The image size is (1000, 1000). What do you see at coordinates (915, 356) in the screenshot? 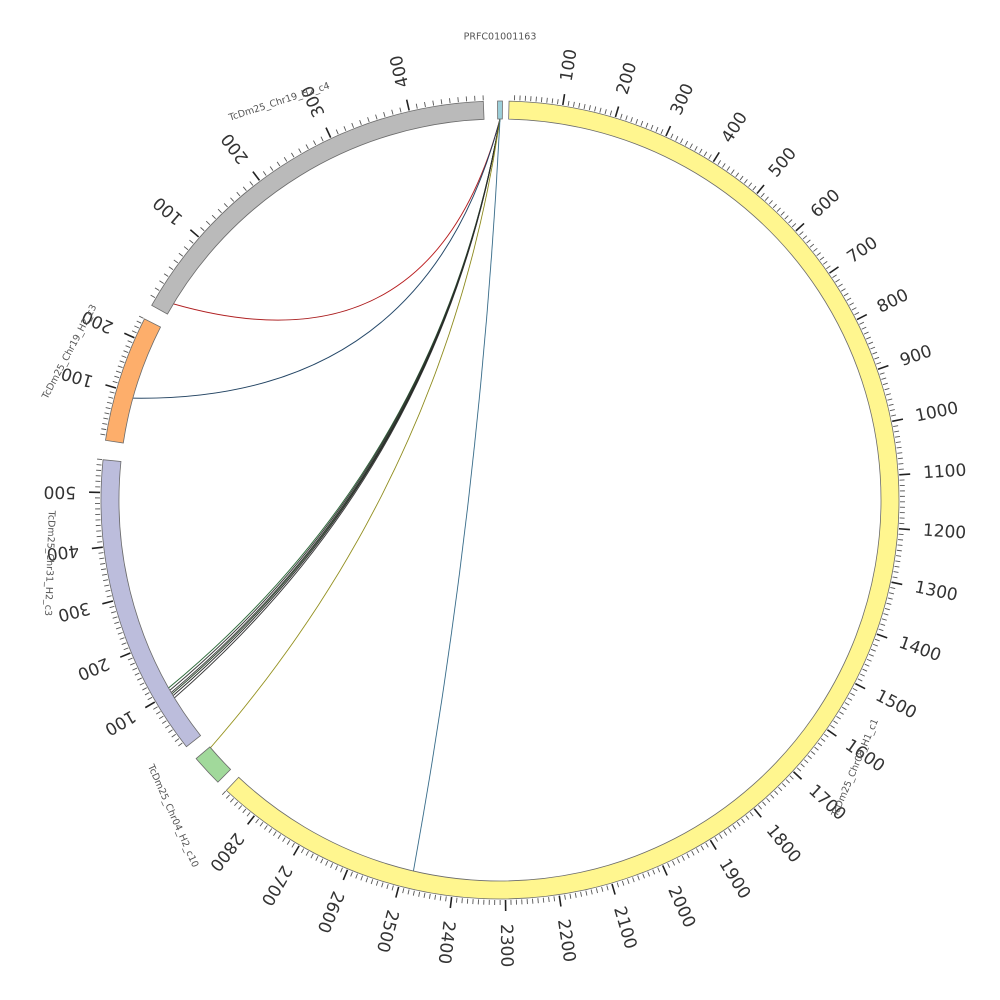
I see `tick-label: 900` at bounding box center [915, 356].